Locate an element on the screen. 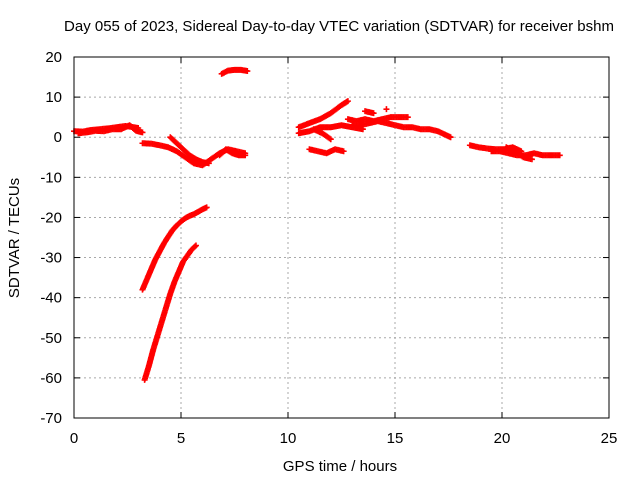 This screenshot has width=640, height=480. x-tick-label: 25 is located at coordinates (609, 438).